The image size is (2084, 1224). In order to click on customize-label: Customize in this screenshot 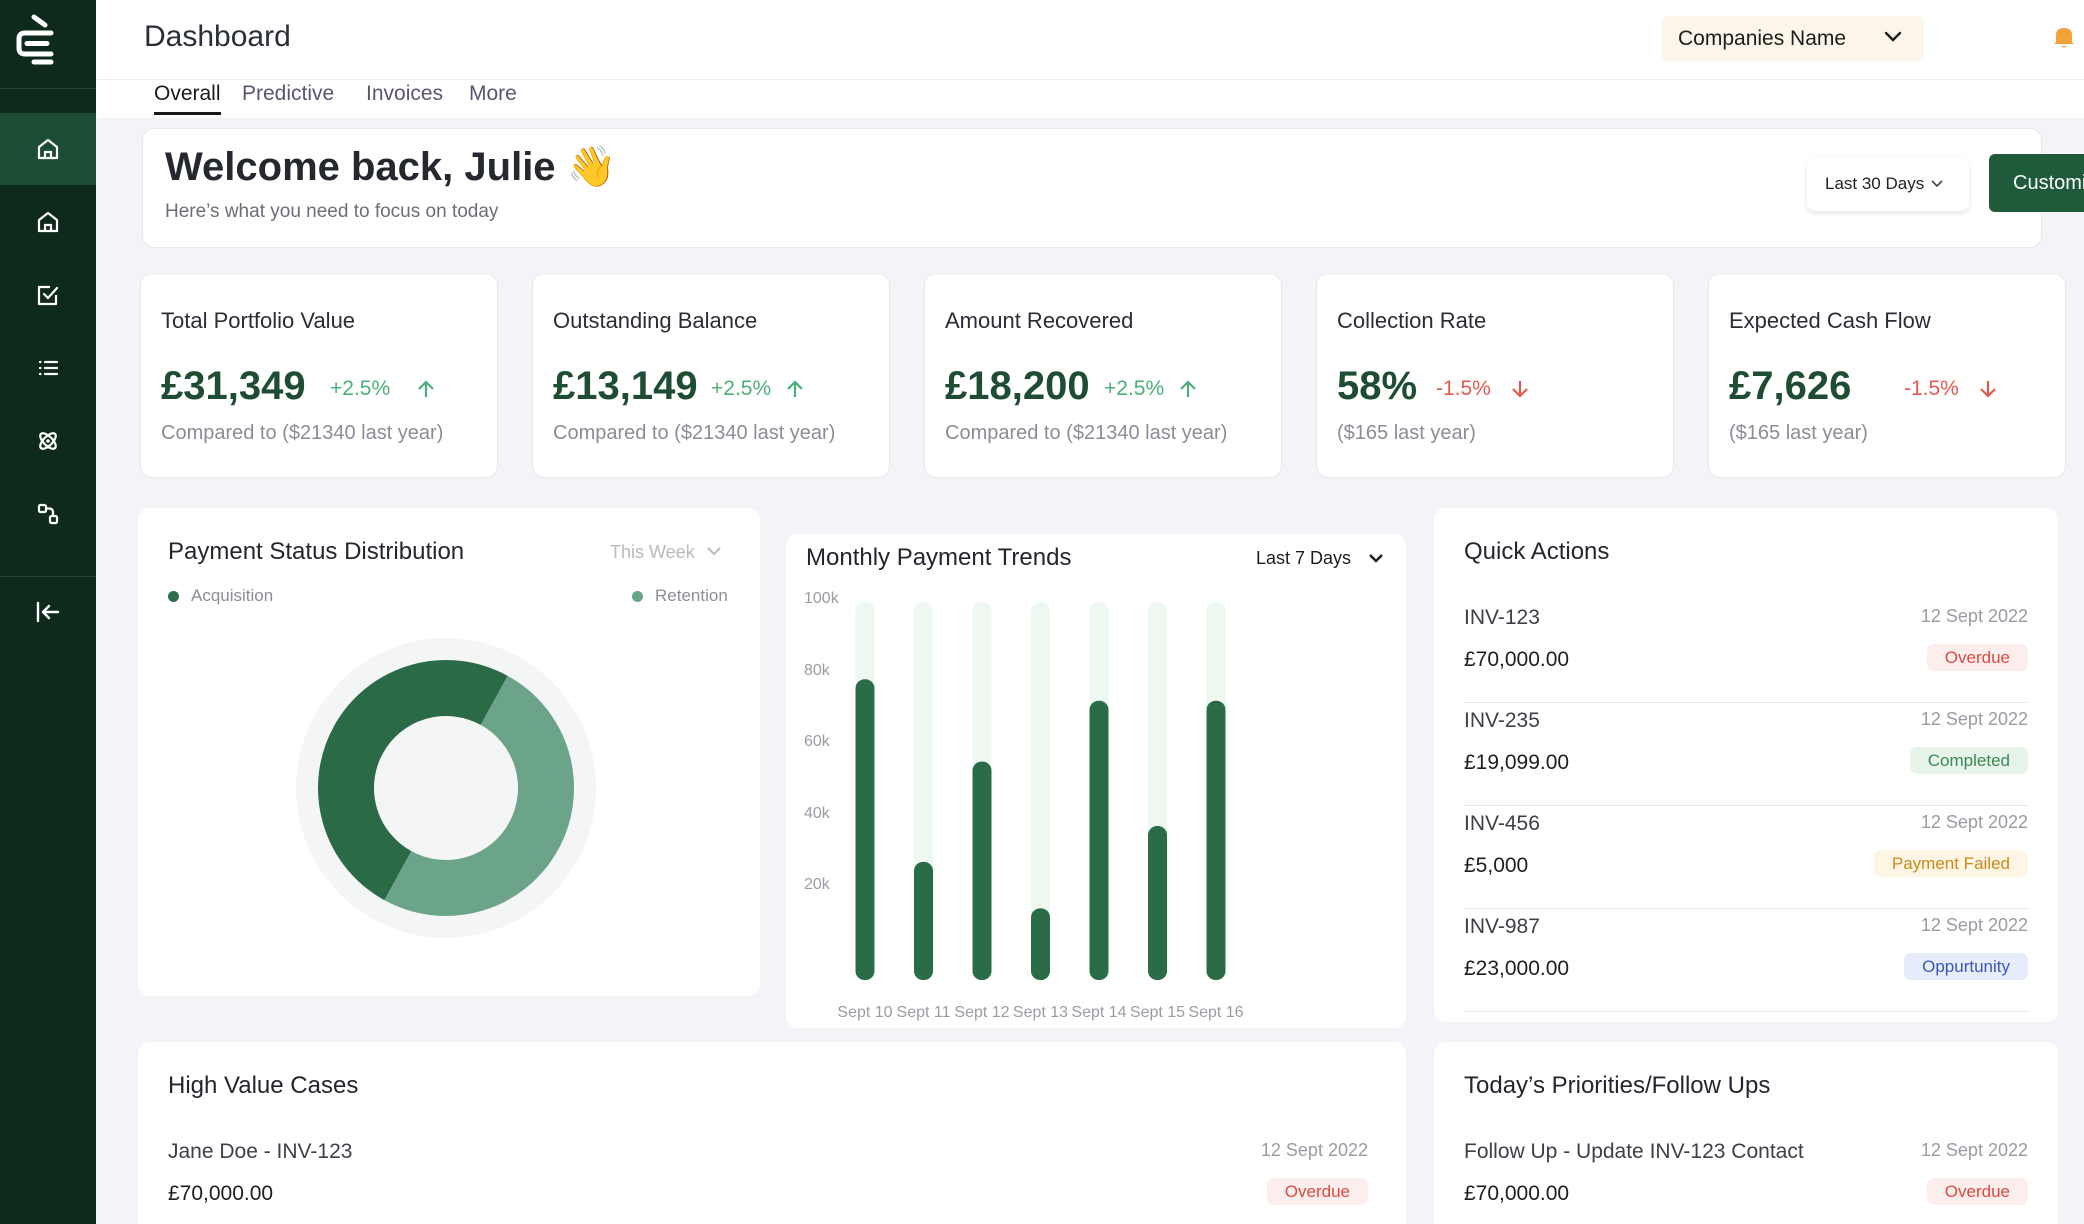, I will do `click(2048, 182)`.